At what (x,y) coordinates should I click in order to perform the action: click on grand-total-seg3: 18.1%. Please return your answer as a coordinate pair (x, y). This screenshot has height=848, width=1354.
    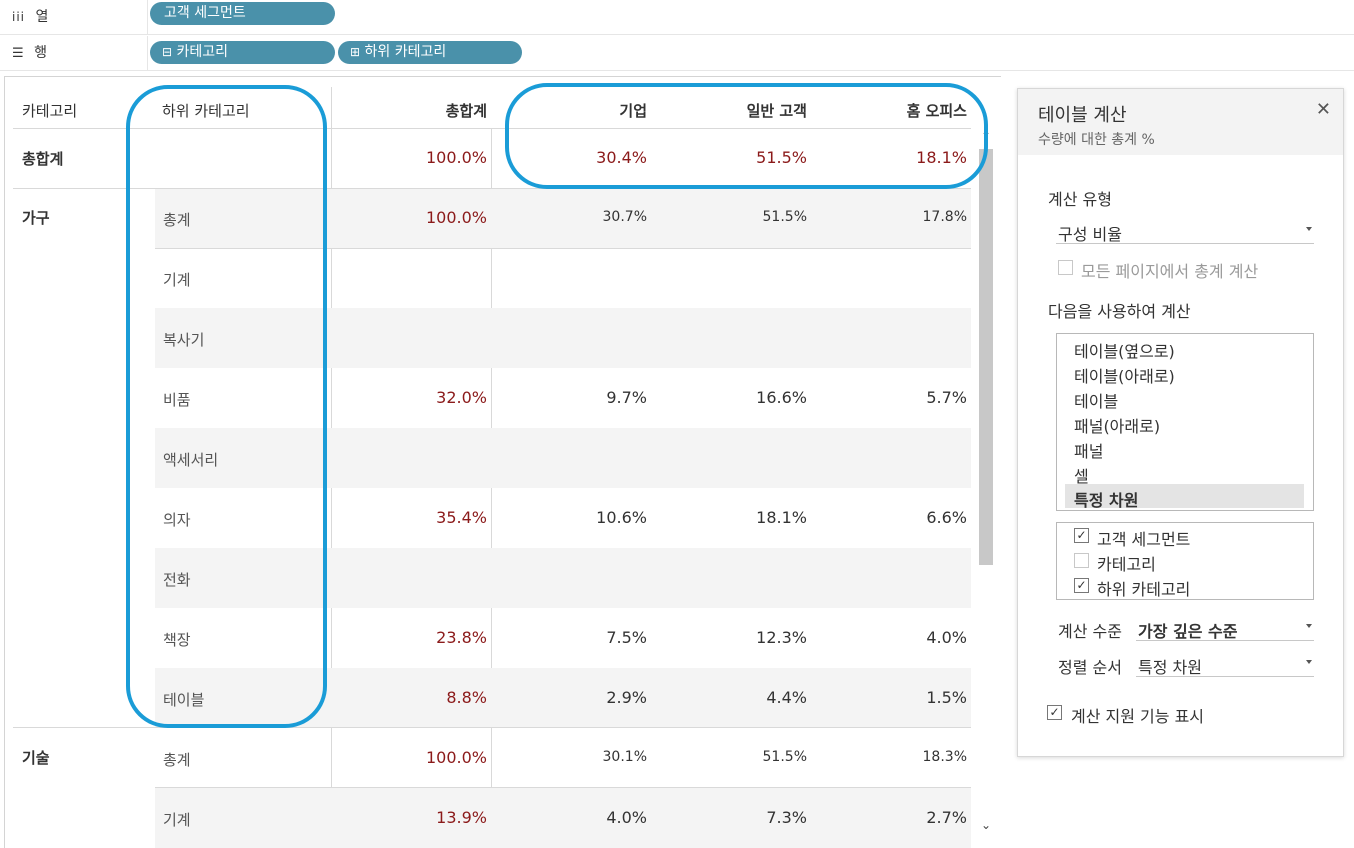
    Looking at the image, I should click on (941, 157).